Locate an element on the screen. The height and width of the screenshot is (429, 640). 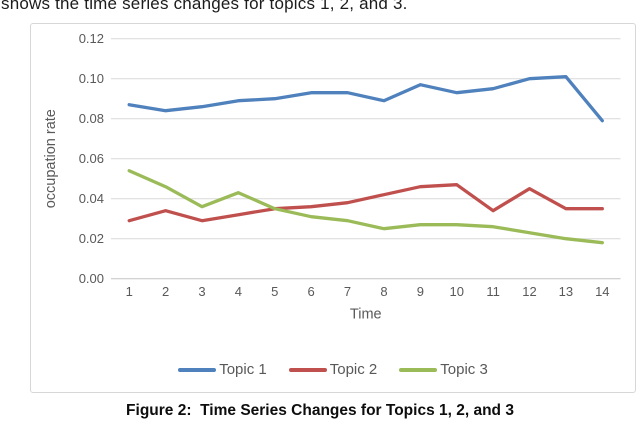
x-tick-label: 6 is located at coordinates (311, 291).